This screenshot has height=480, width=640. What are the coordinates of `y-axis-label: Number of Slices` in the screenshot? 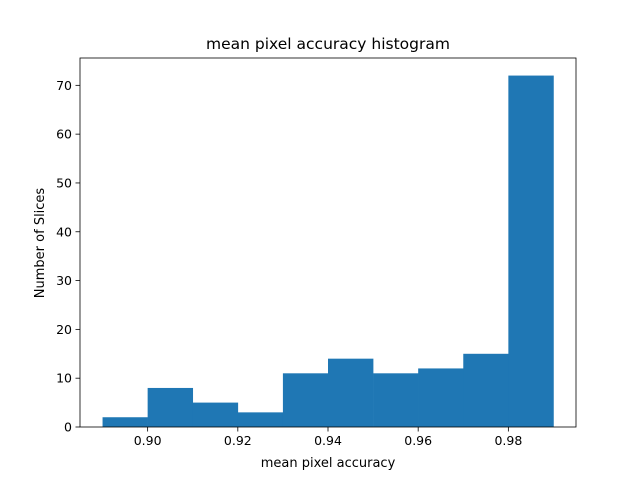 It's located at (40, 243).